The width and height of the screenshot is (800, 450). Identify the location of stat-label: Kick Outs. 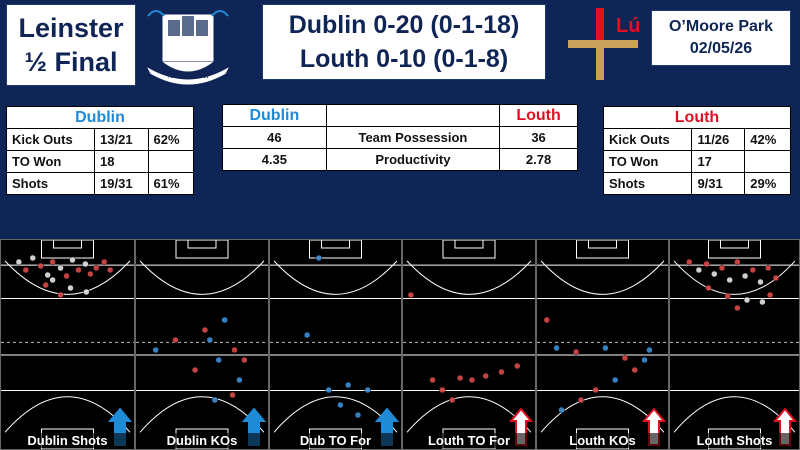
(647, 139).